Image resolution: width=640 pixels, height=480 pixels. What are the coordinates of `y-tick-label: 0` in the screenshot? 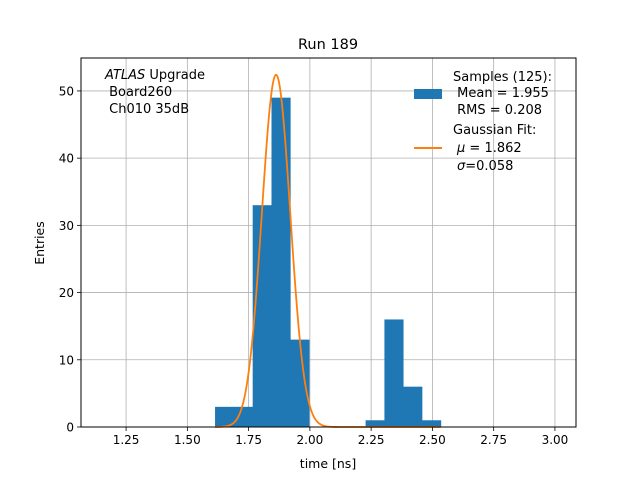 It's located at (70, 428).